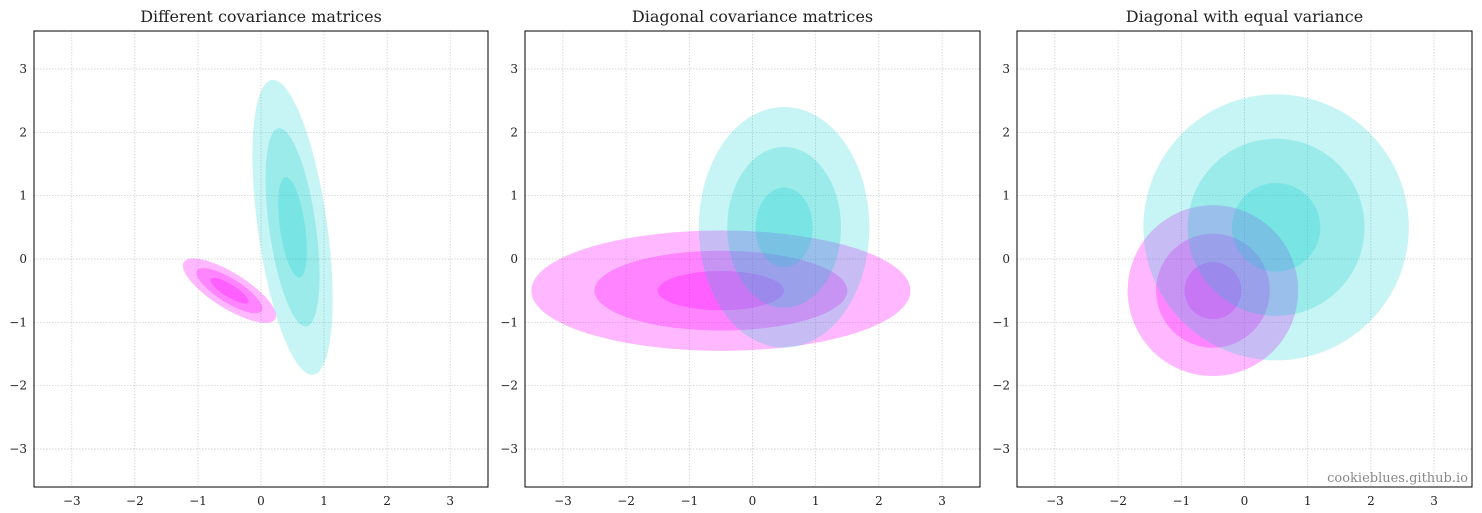  I want to click on chart-title: Different covariance matrices, so click(261, 16).